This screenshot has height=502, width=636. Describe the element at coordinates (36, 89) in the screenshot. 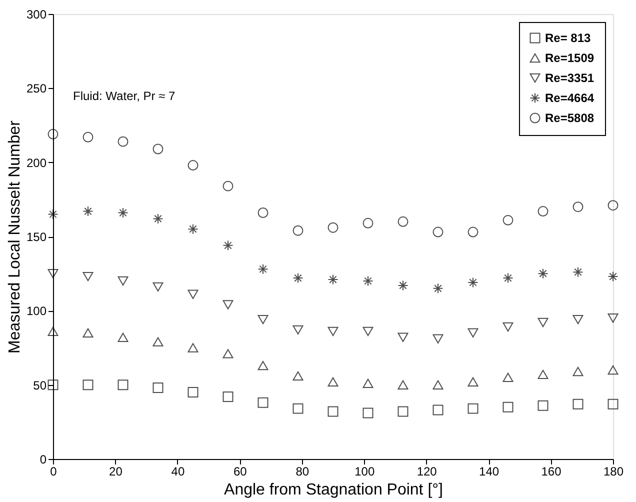

I see `y-tick-label: 250` at that location.